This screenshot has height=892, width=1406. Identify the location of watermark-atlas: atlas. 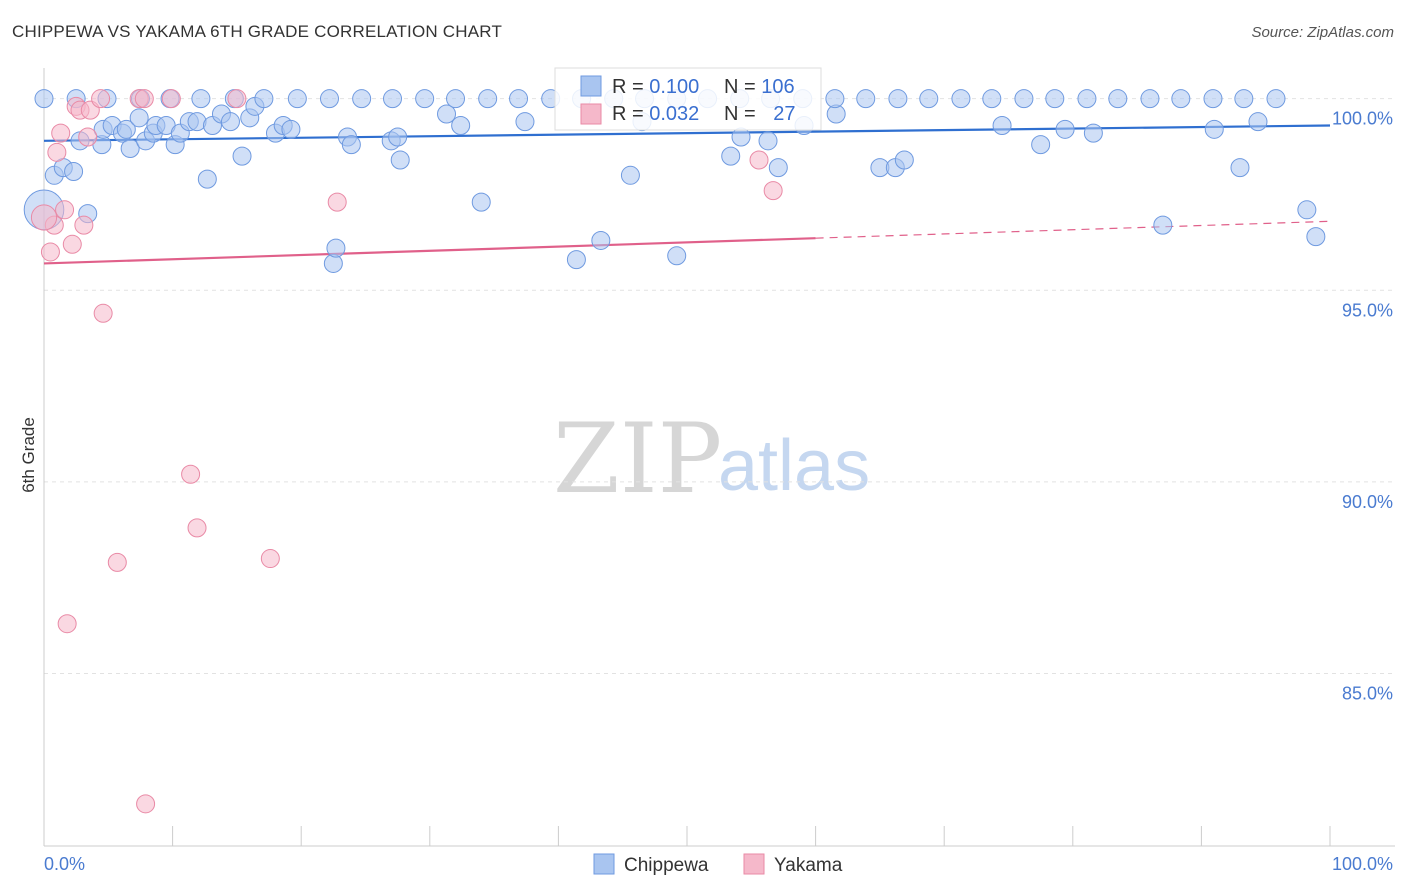
(794, 466).